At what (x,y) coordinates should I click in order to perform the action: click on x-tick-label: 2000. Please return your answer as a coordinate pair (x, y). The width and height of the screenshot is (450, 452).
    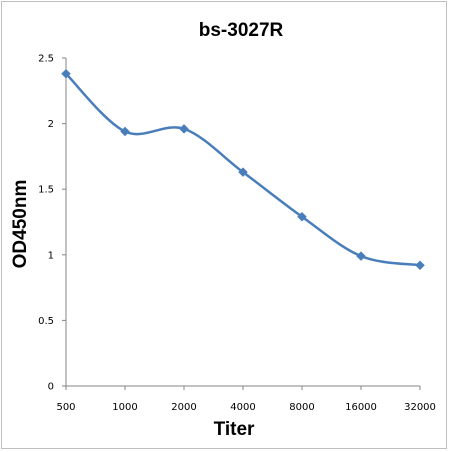
    Looking at the image, I should click on (183, 407).